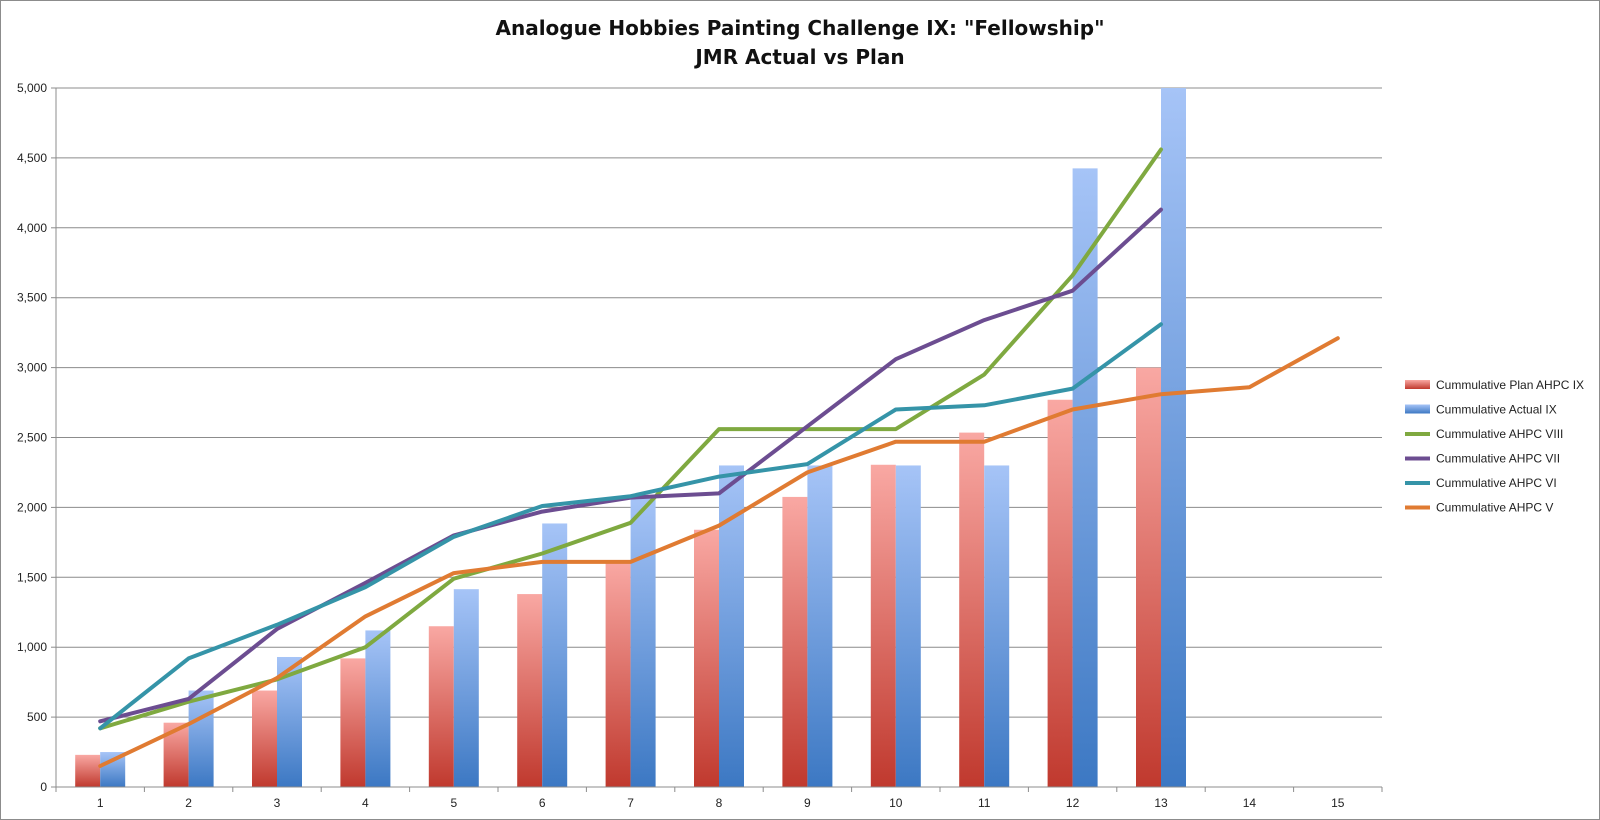 This screenshot has width=1600, height=820. Describe the element at coordinates (277, 803) in the screenshot. I see `x-tick-label: 3` at that location.